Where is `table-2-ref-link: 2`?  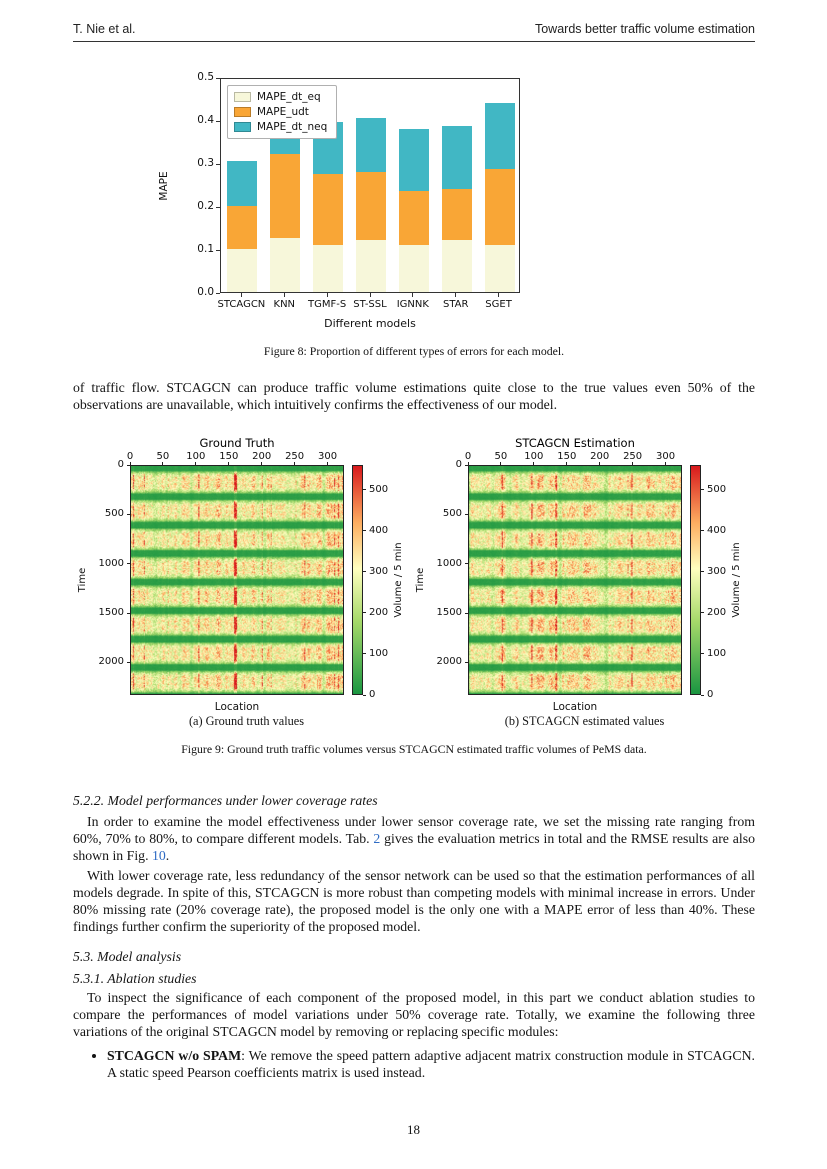 table-2-ref-link: 2 is located at coordinates (377, 838).